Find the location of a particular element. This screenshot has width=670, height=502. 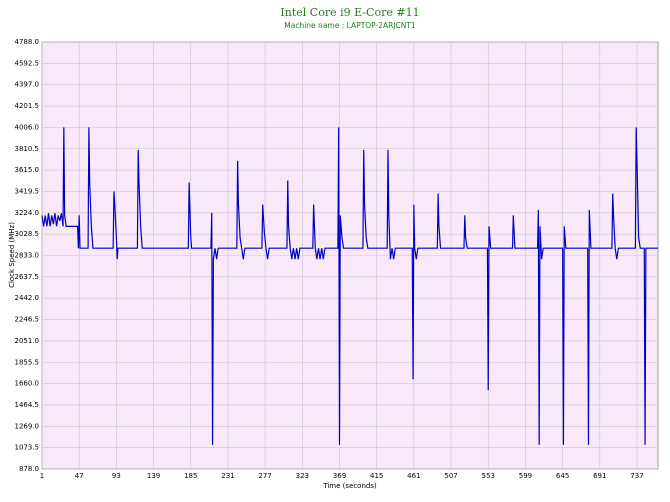

y-tick-label: 4201.5 is located at coordinates (27, 106).